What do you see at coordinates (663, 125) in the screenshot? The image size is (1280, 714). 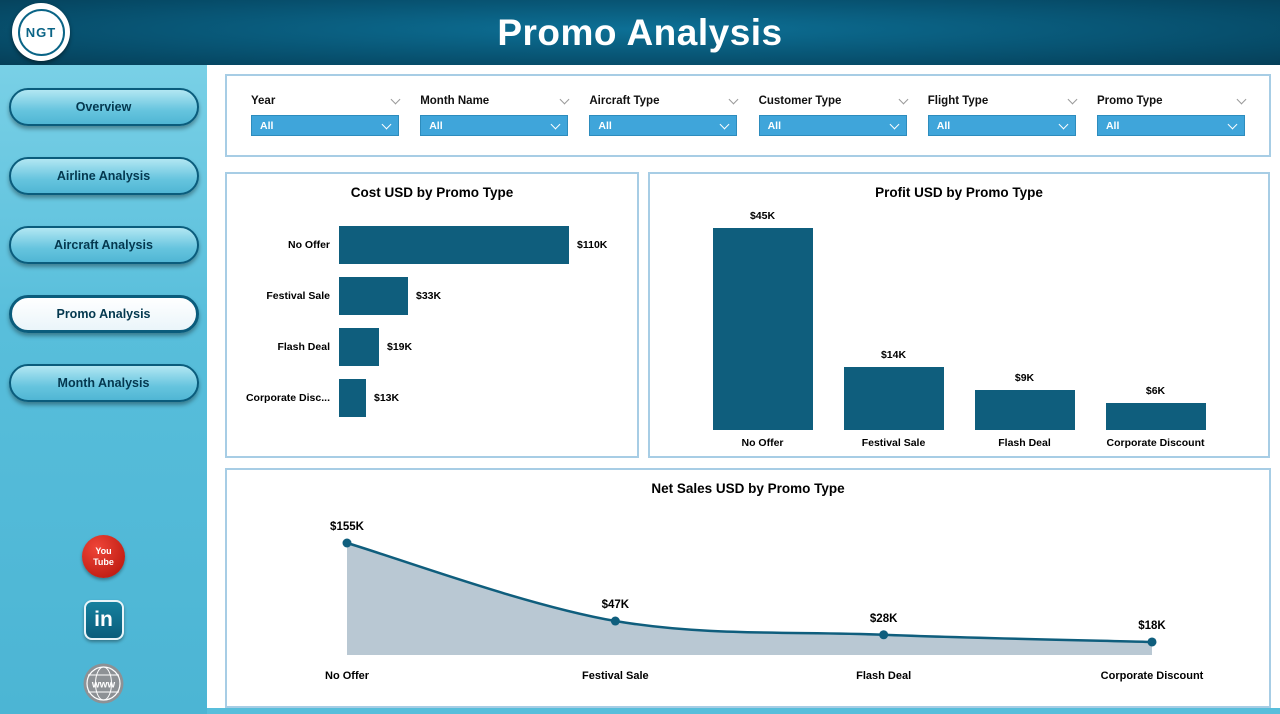 I see `filter-dropdown-aircraft-type: All` at bounding box center [663, 125].